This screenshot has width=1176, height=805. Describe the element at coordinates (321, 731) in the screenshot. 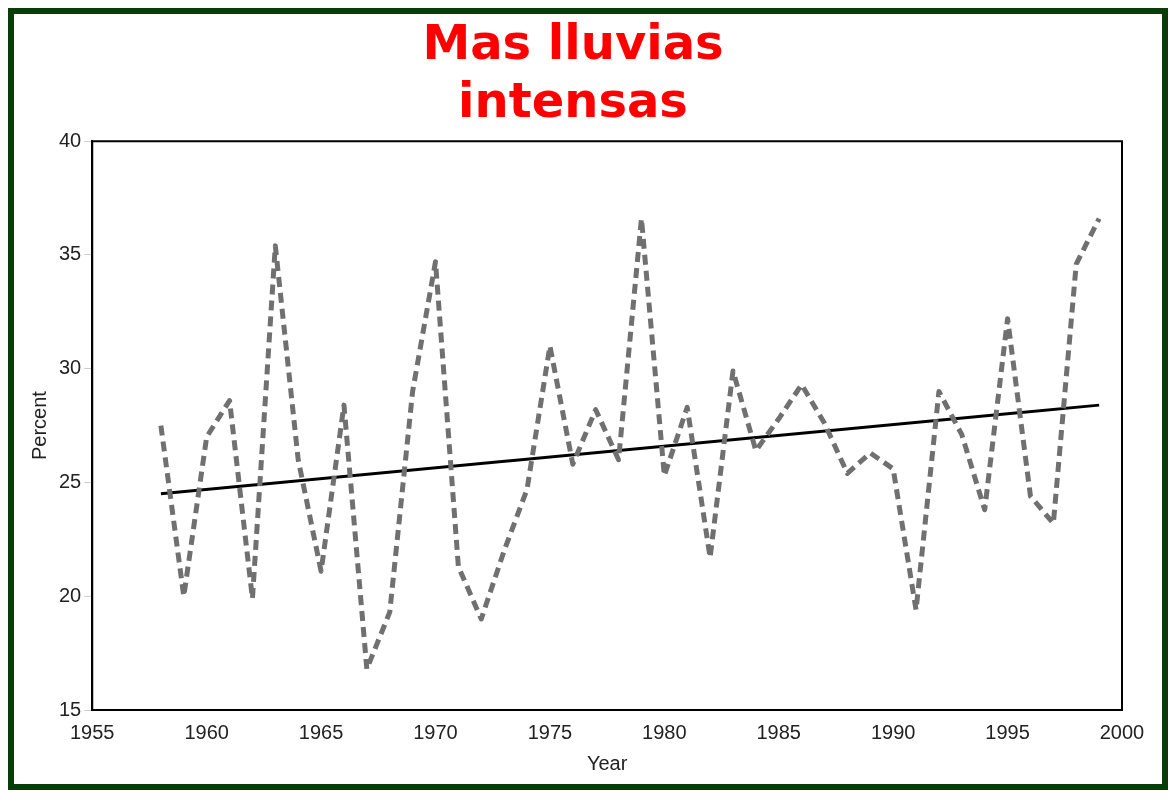

I see `x-tick-label: 1965` at that location.